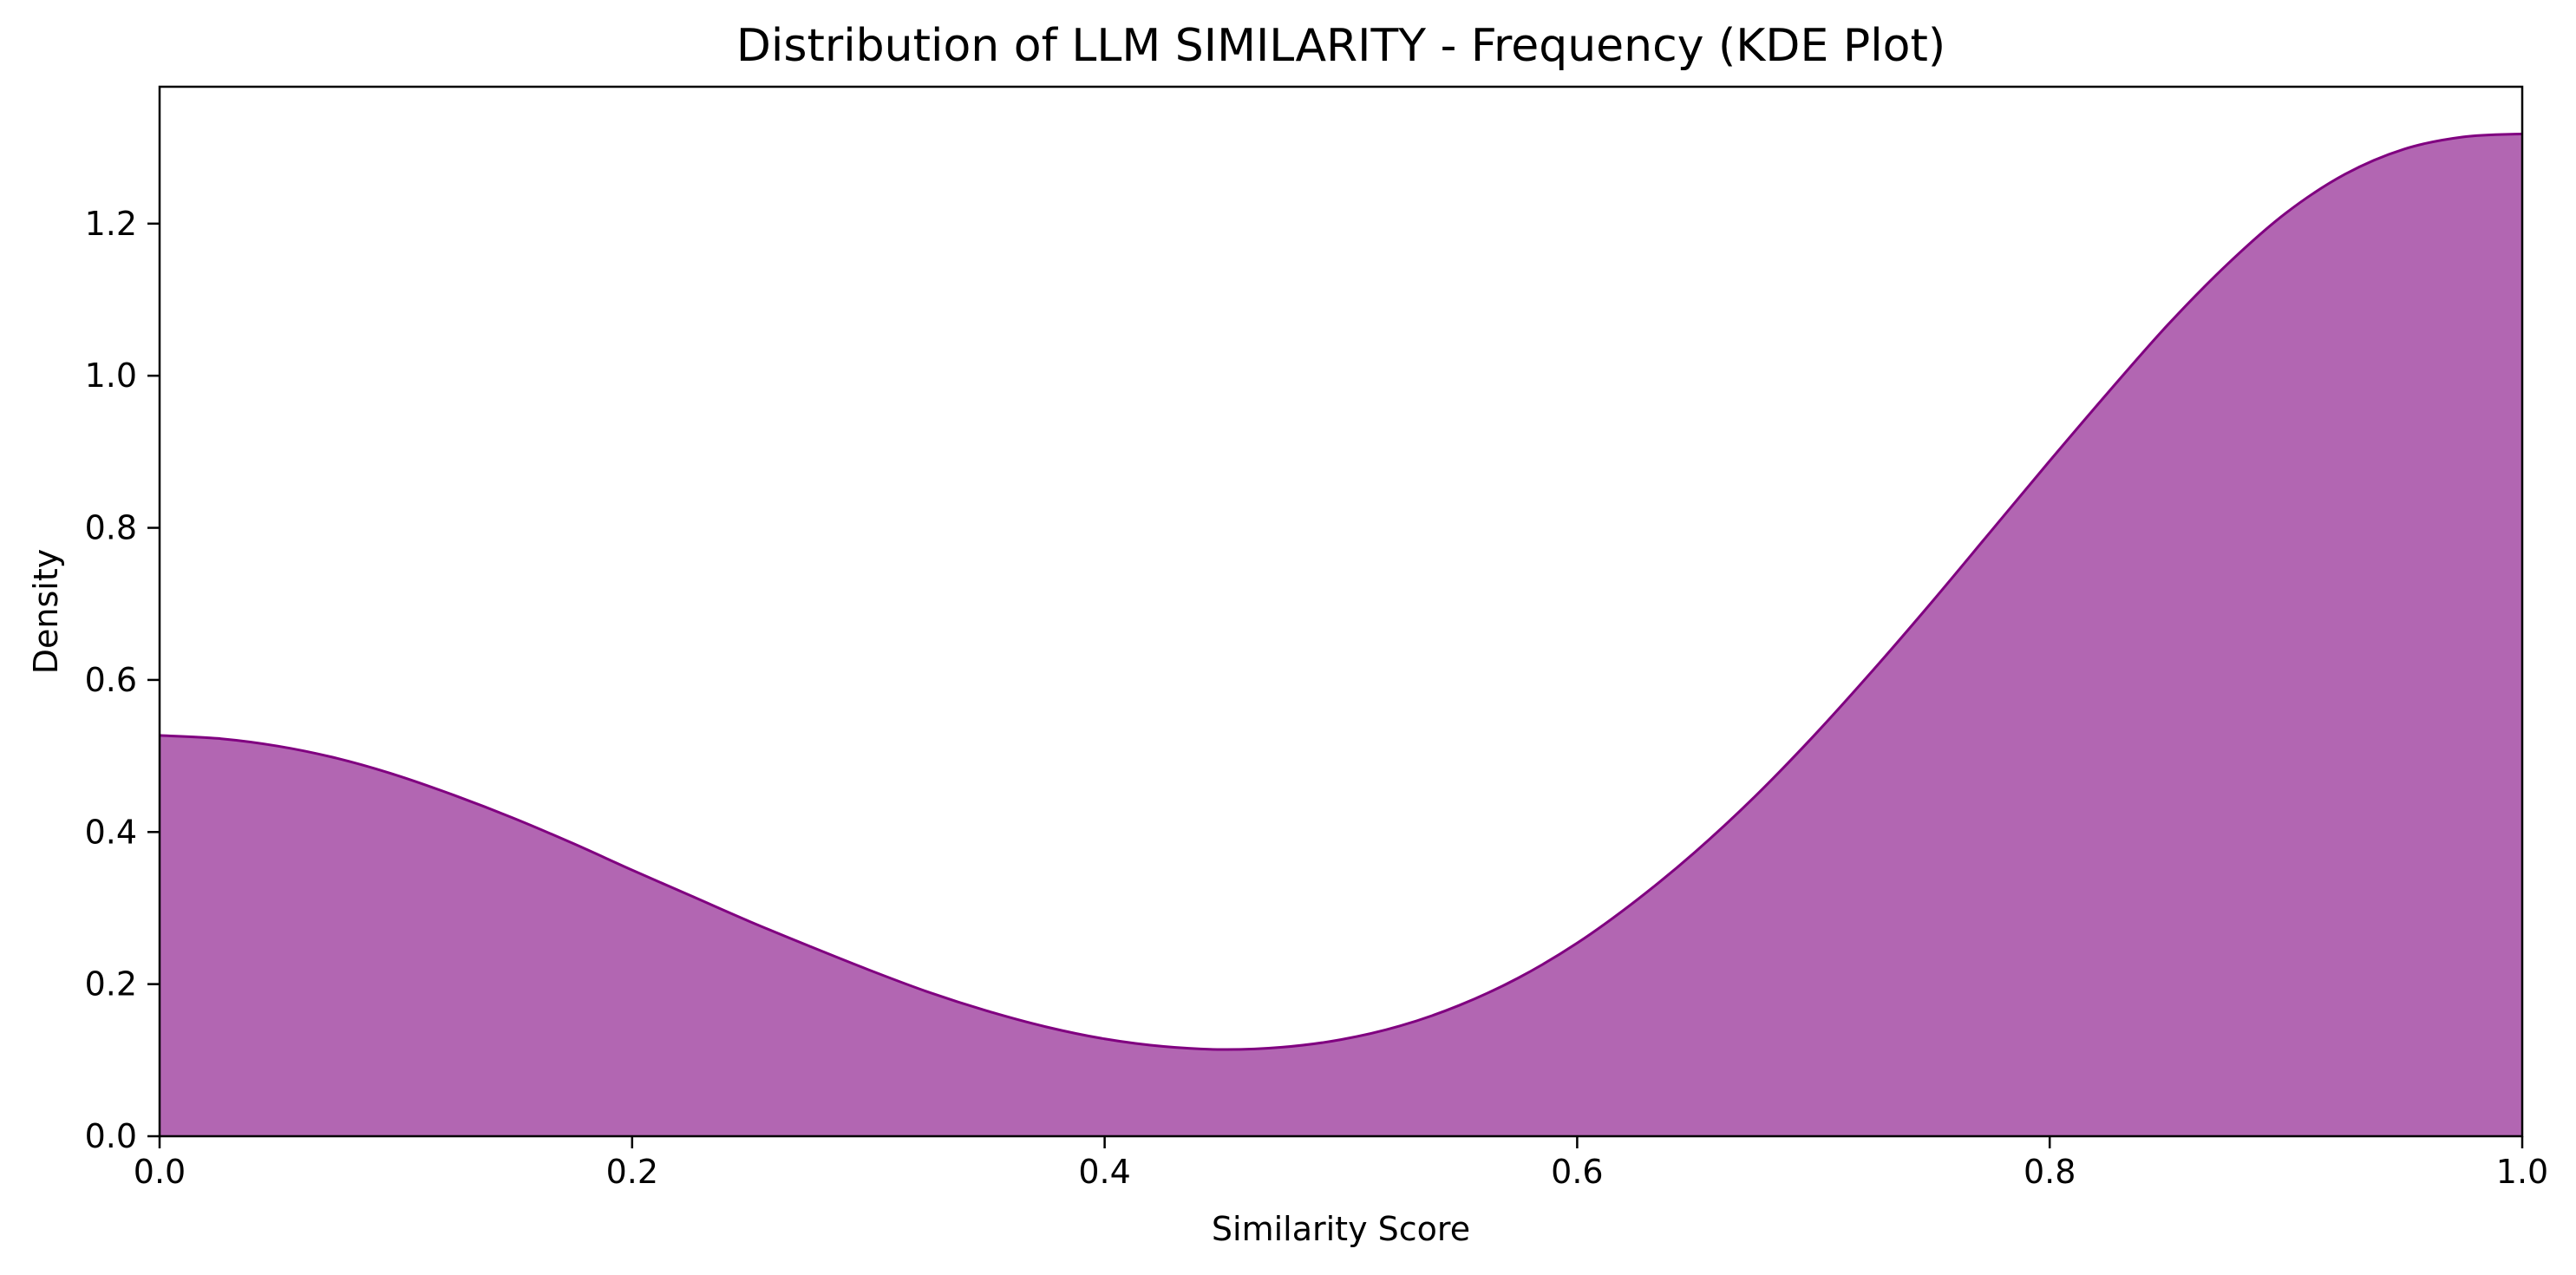 The height and width of the screenshot is (1275, 2576). I want to click on y-tick-label: 0.8, so click(111, 528).